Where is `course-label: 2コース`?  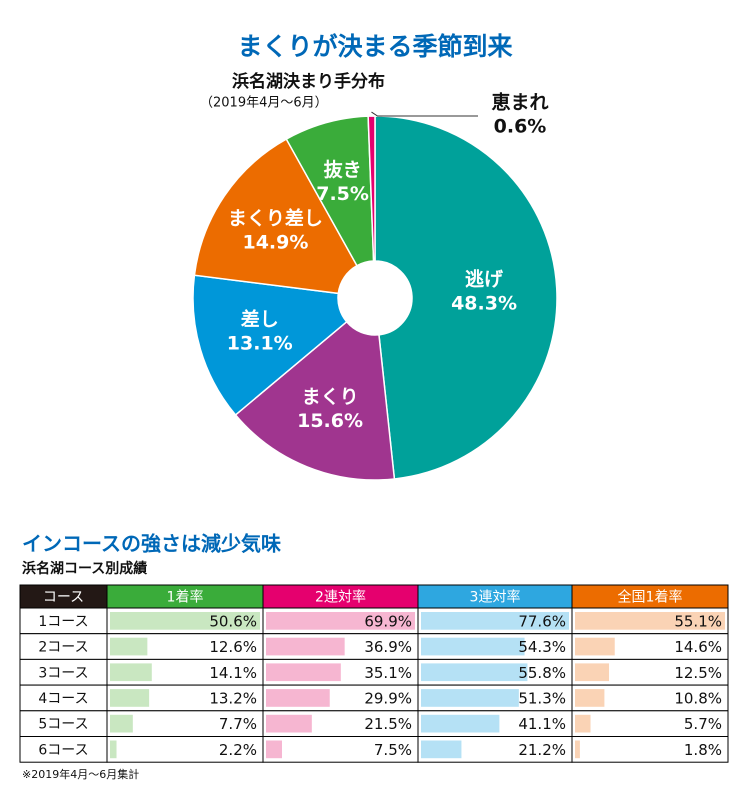 course-label: 2コース is located at coordinates (63, 648).